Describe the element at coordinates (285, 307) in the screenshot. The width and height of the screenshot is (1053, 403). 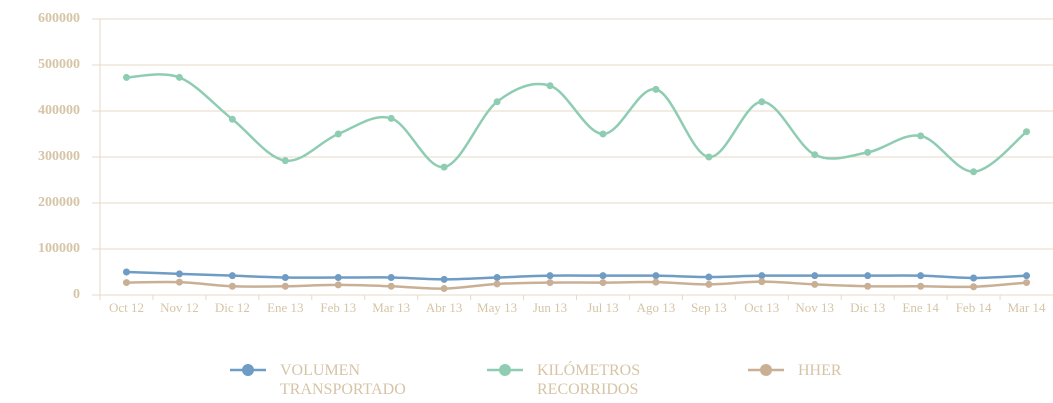
I see `x-tick-label: Ene 13` at that location.